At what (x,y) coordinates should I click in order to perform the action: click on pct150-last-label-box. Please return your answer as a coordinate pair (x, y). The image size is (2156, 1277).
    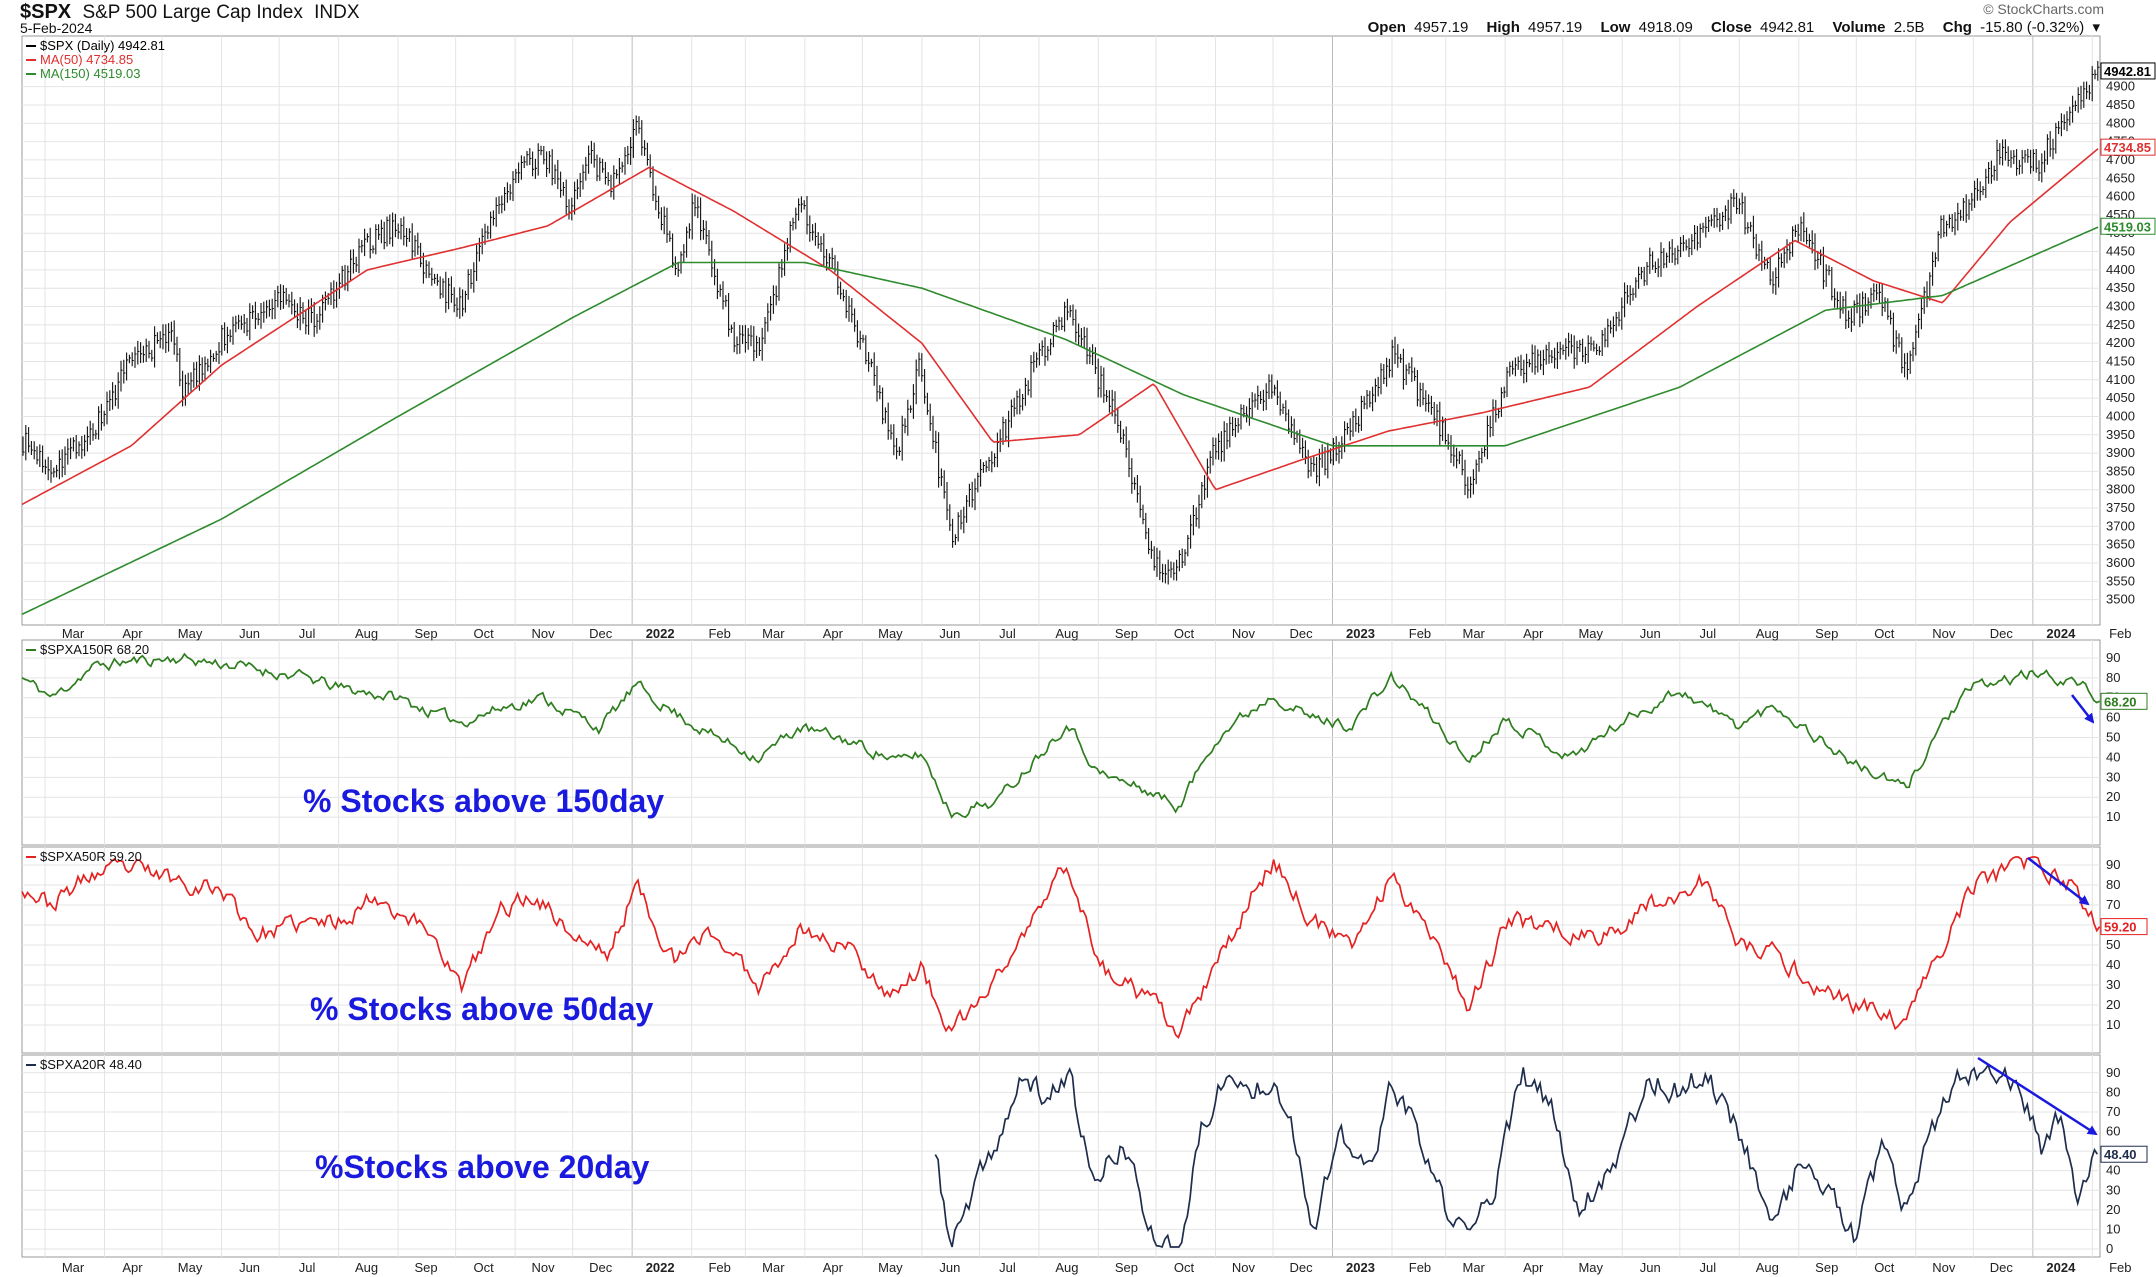
    Looking at the image, I should click on (2124, 701).